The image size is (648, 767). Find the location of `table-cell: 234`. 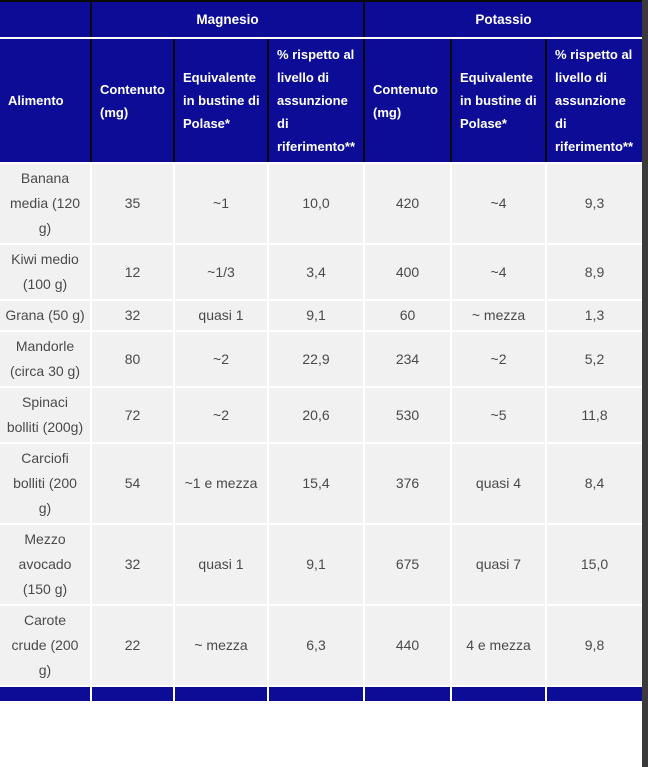

table-cell: 234 is located at coordinates (407, 359).